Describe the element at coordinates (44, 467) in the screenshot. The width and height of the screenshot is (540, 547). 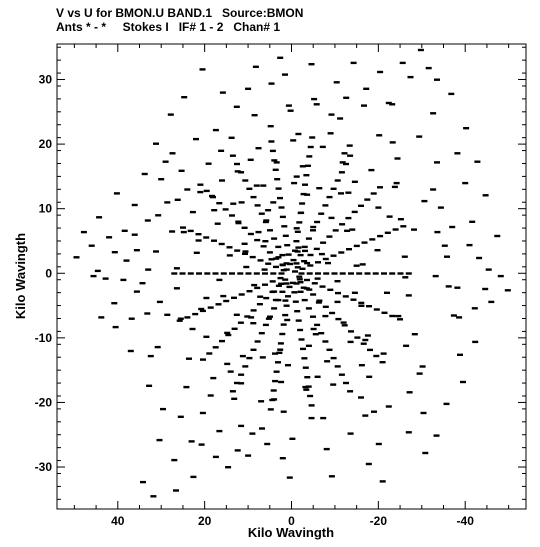
I see `y-tick-label: -30` at that location.